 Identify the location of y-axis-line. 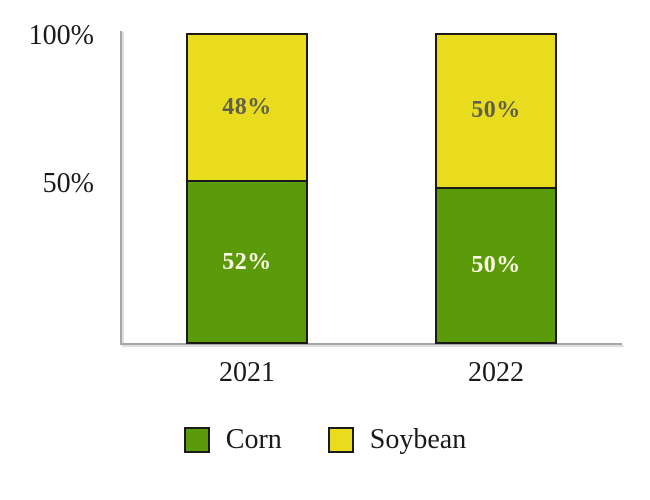
(121, 187).